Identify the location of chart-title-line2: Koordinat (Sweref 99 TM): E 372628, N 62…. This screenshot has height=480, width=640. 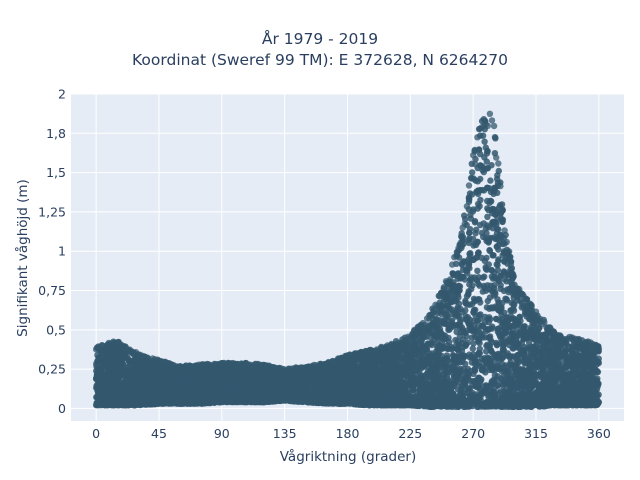
(320, 60).